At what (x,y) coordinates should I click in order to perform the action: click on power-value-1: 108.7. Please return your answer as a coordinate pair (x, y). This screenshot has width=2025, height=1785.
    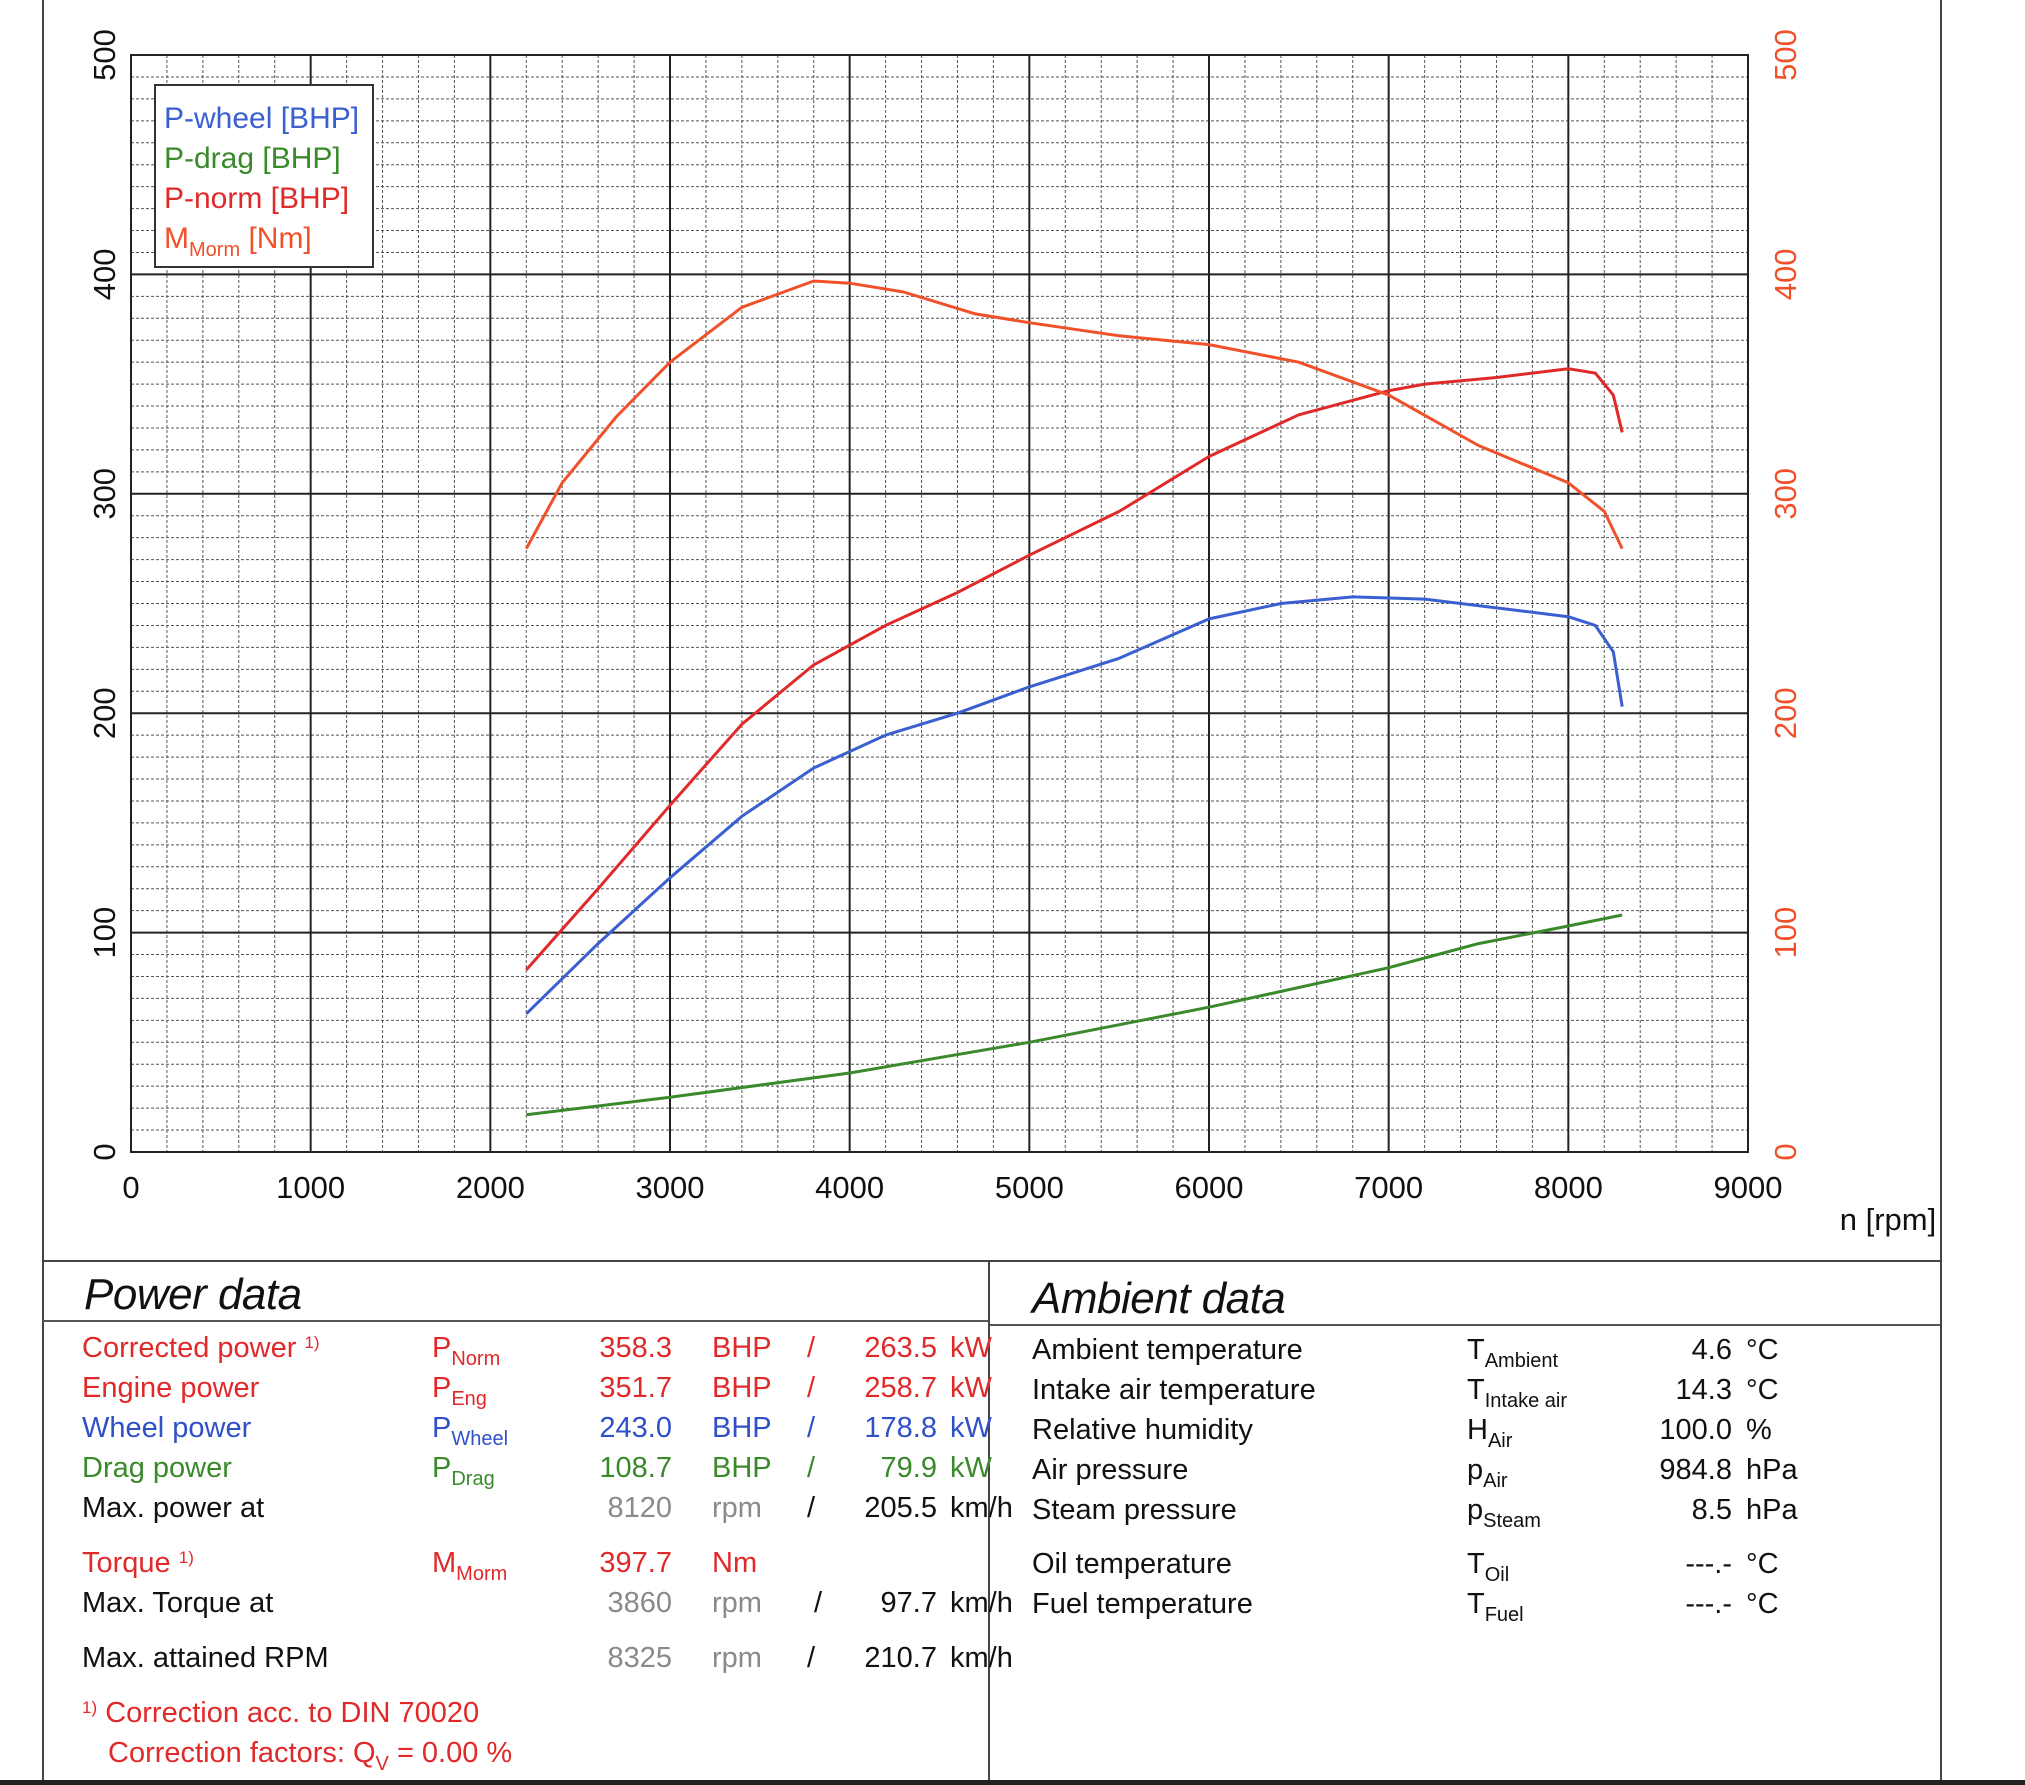
    Looking at the image, I should click on (635, 1468).